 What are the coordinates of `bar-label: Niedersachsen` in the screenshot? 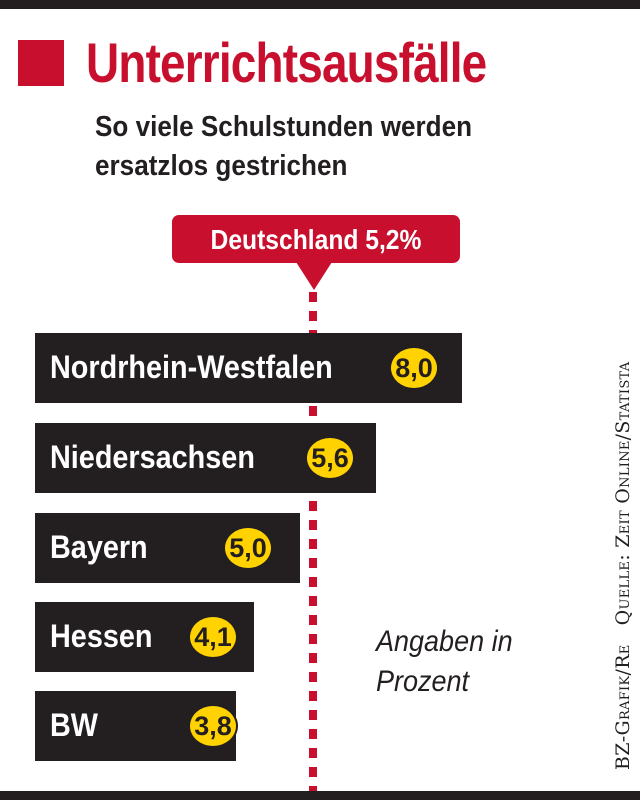 It's located at (152, 457).